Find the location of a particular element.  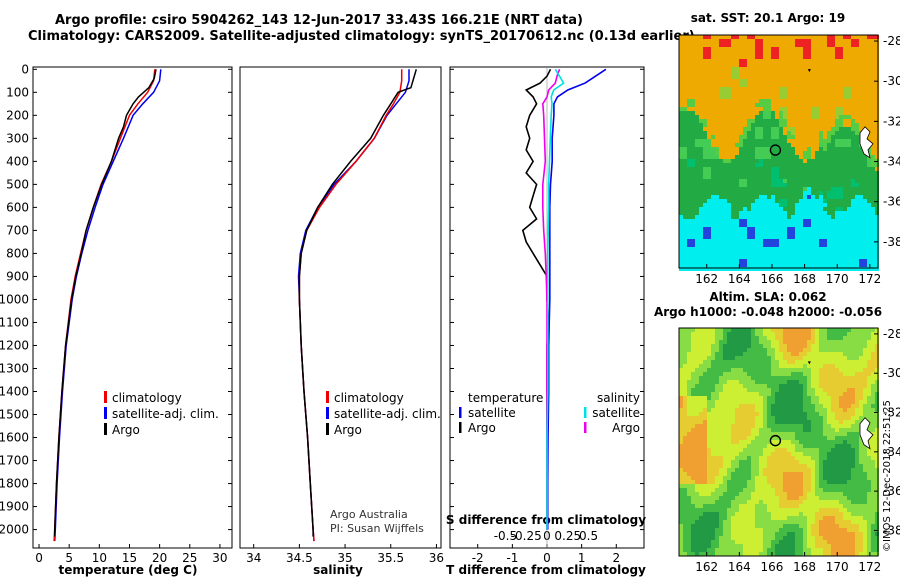

sst-map-float-marker is located at coordinates (775, 150).